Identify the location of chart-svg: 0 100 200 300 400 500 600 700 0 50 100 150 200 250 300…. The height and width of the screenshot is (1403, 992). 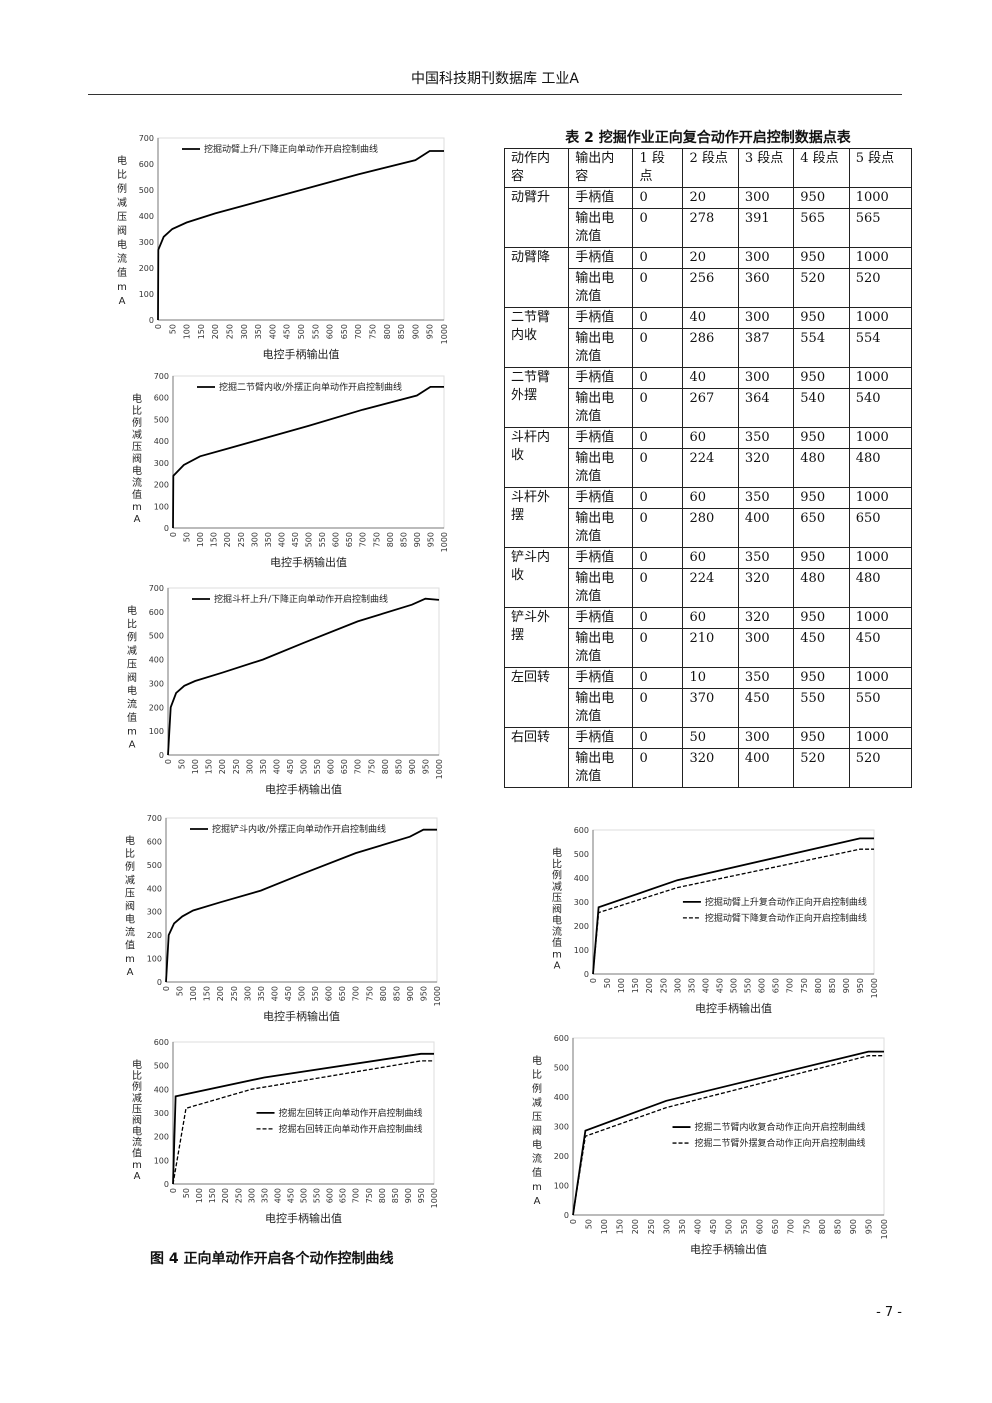
(285, 690).